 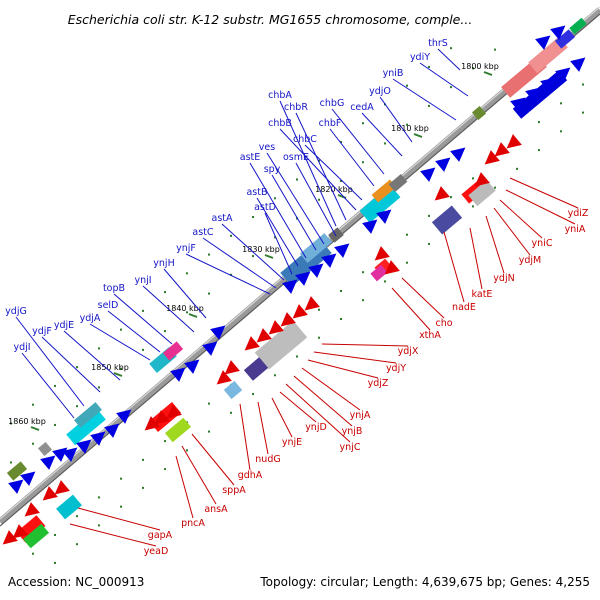 What do you see at coordinates (378, 383) in the screenshot?
I see `gene-label-lower: ydjZ` at bounding box center [378, 383].